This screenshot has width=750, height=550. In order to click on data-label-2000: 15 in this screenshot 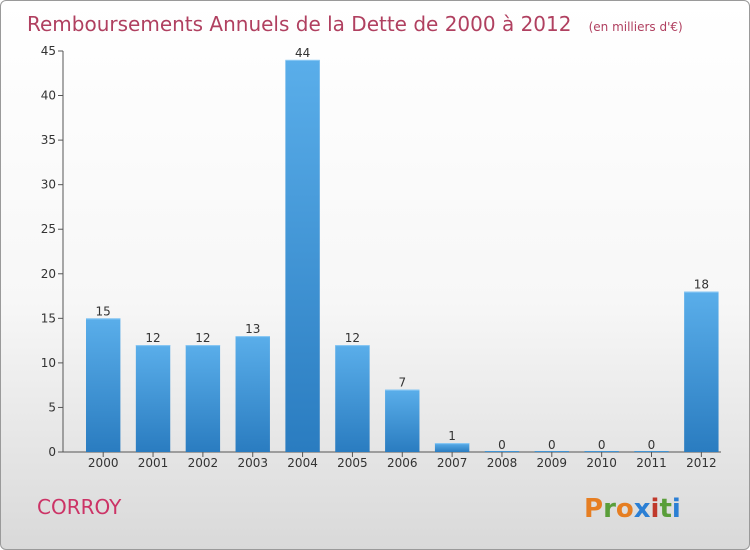, I will do `click(103, 311)`.